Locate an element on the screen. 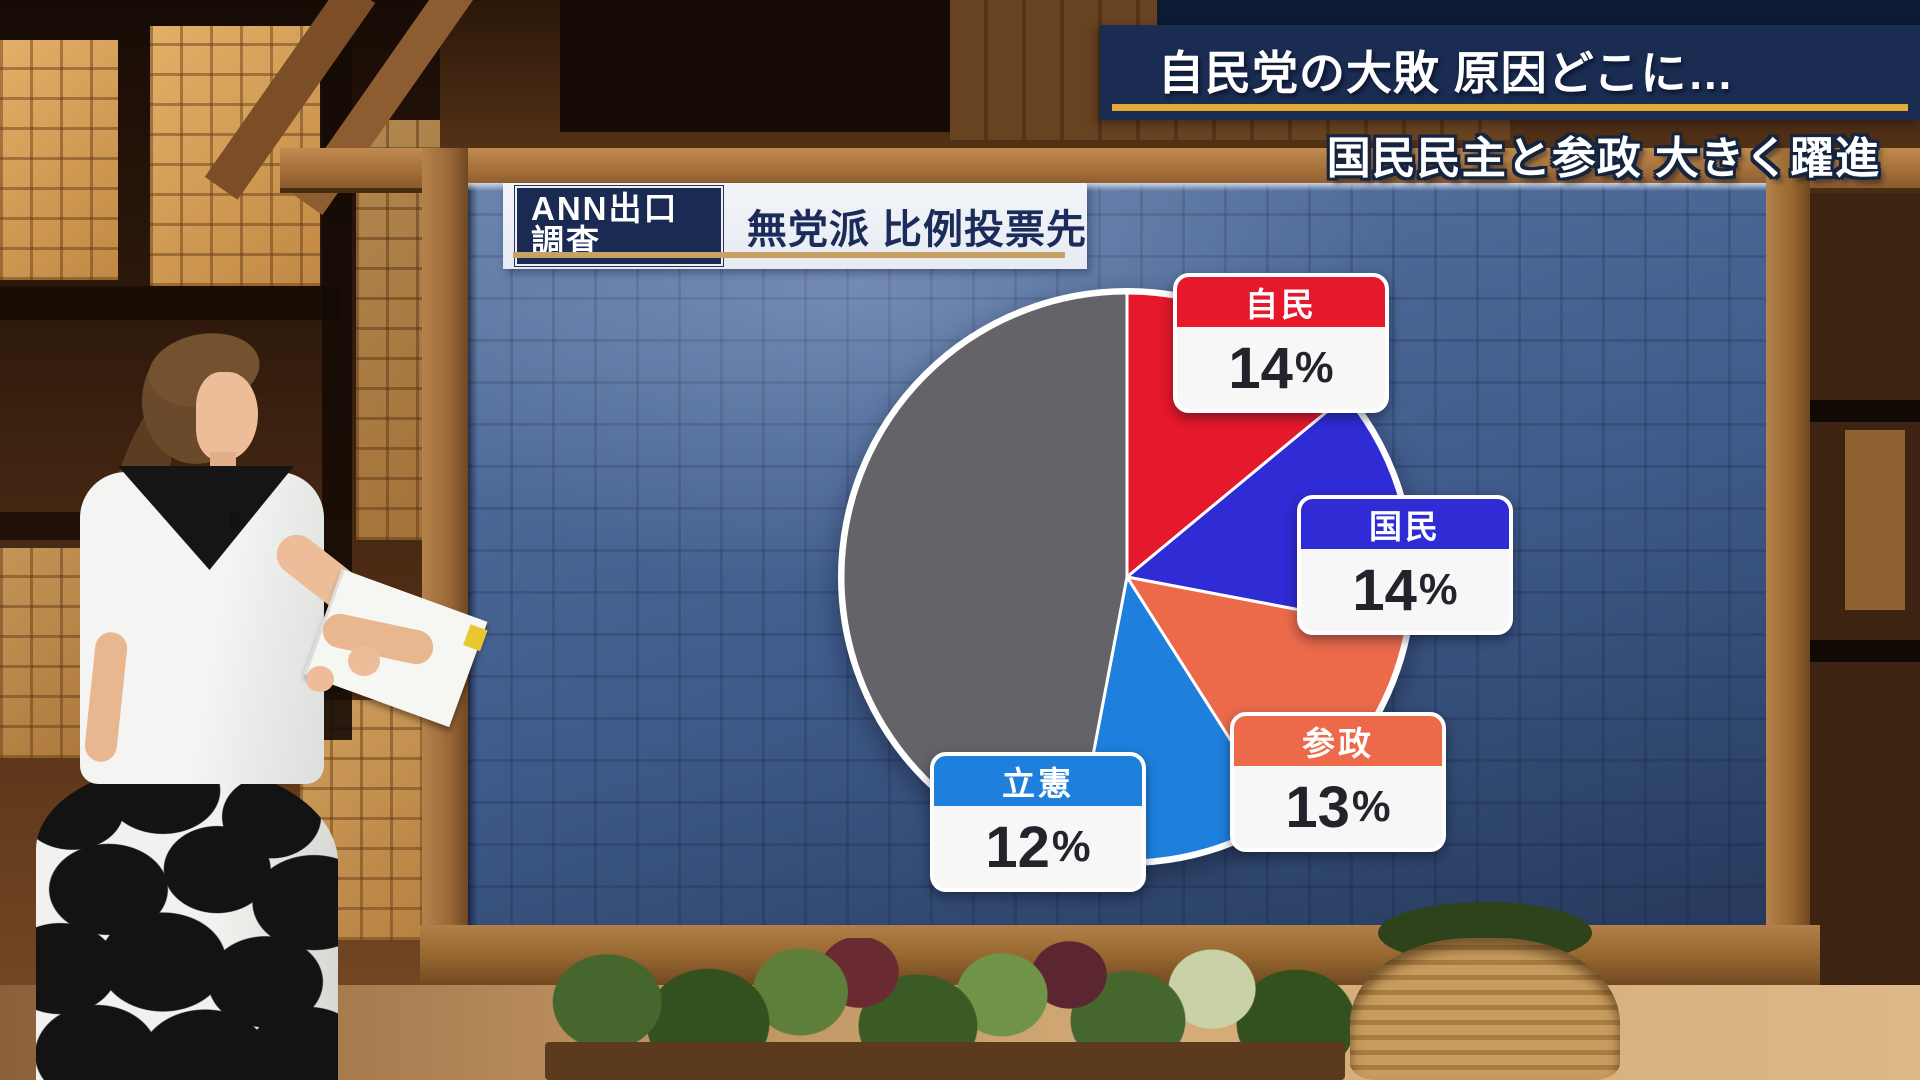  party-value: 12% is located at coordinates (1038, 847).